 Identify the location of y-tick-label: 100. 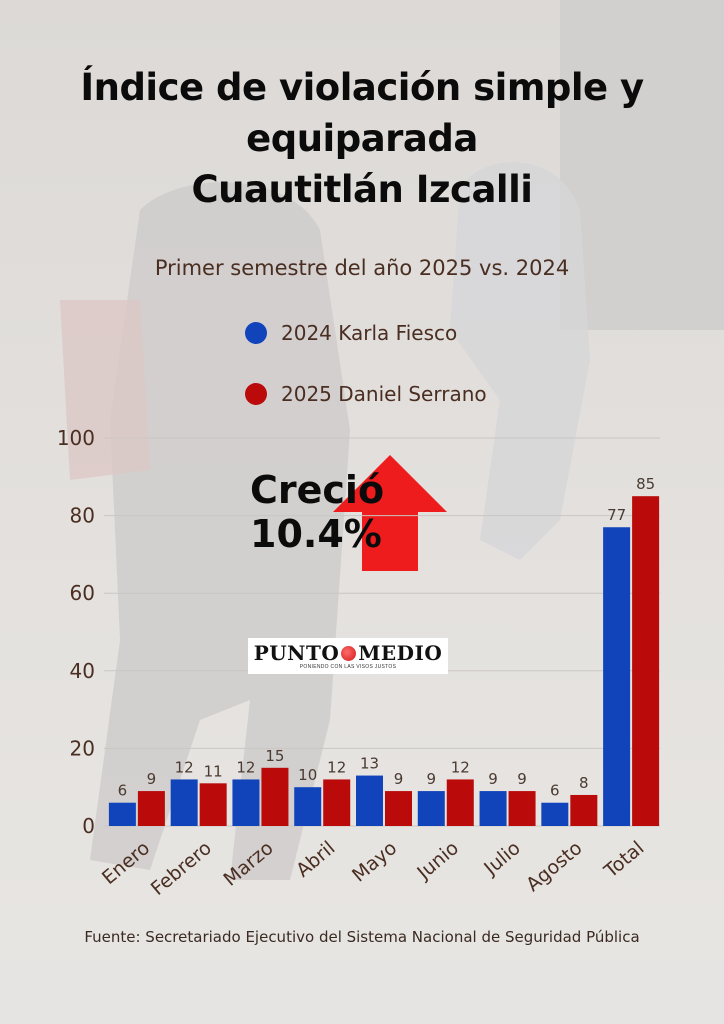
(76, 438).